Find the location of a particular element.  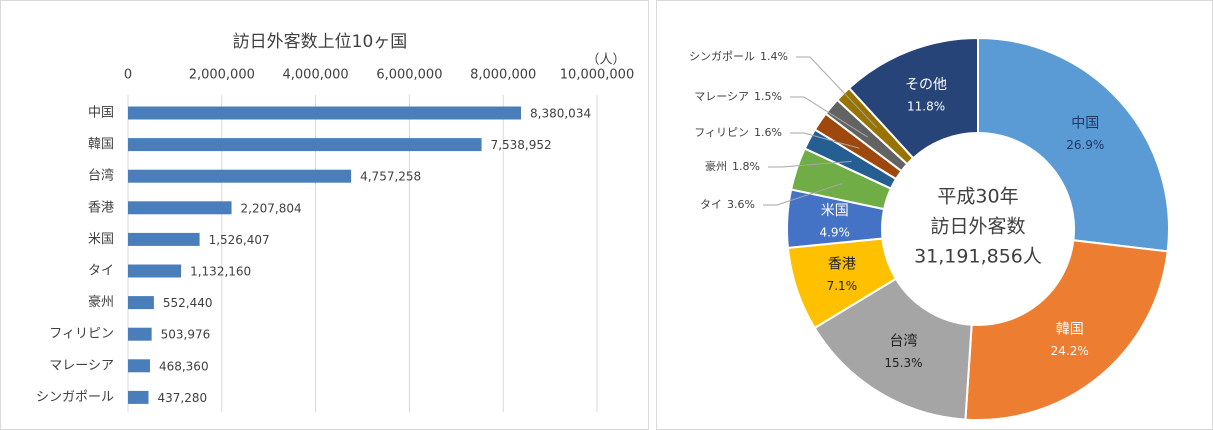

slice-label: 豪州 1.8% is located at coordinates (732, 166).